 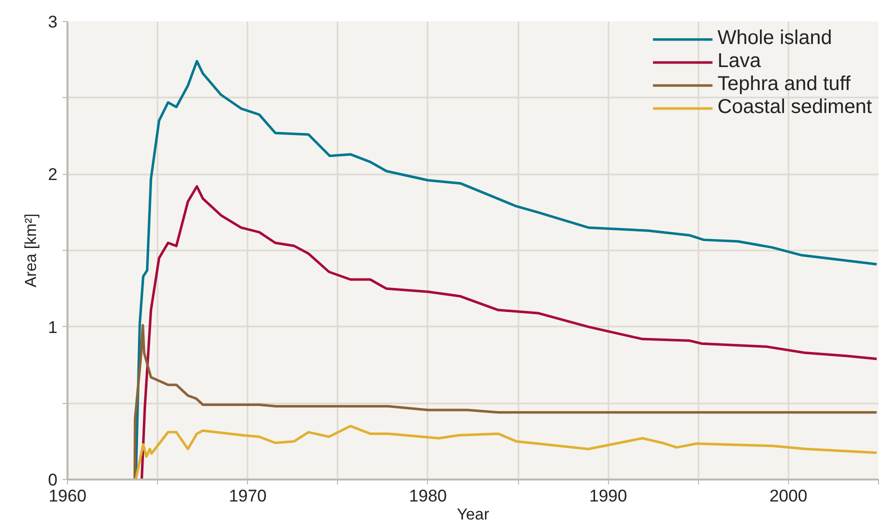 What do you see at coordinates (794, 107) in the screenshot?
I see `legend-label: Coastal sediment` at bounding box center [794, 107].